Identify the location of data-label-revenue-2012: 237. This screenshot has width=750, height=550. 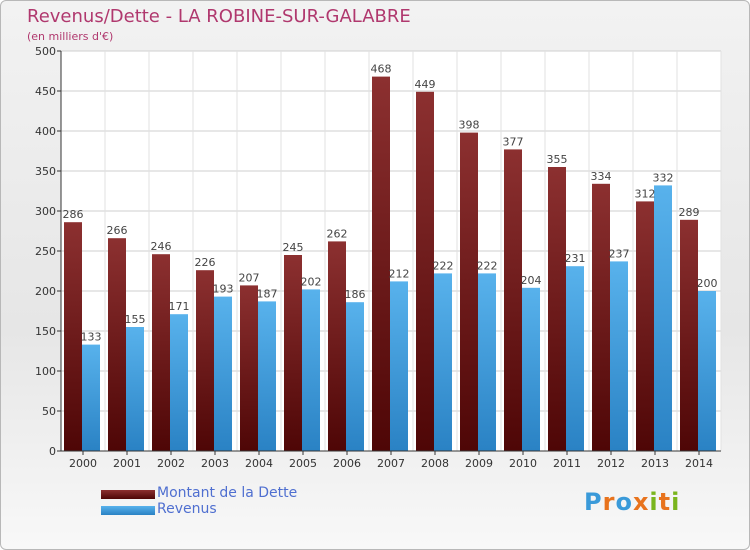
(619, 253).